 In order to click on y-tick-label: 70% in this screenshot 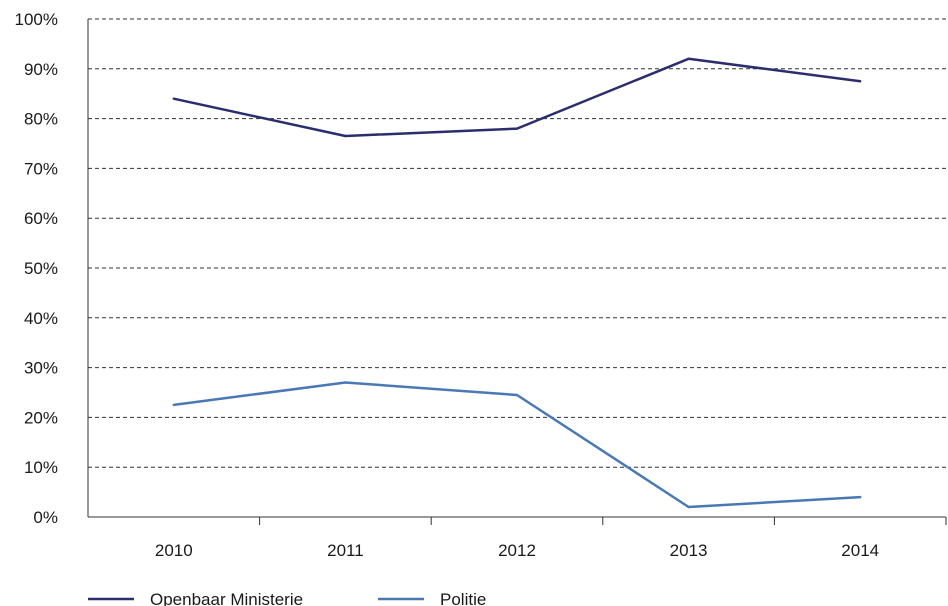, I will do `click(41, 168)`.